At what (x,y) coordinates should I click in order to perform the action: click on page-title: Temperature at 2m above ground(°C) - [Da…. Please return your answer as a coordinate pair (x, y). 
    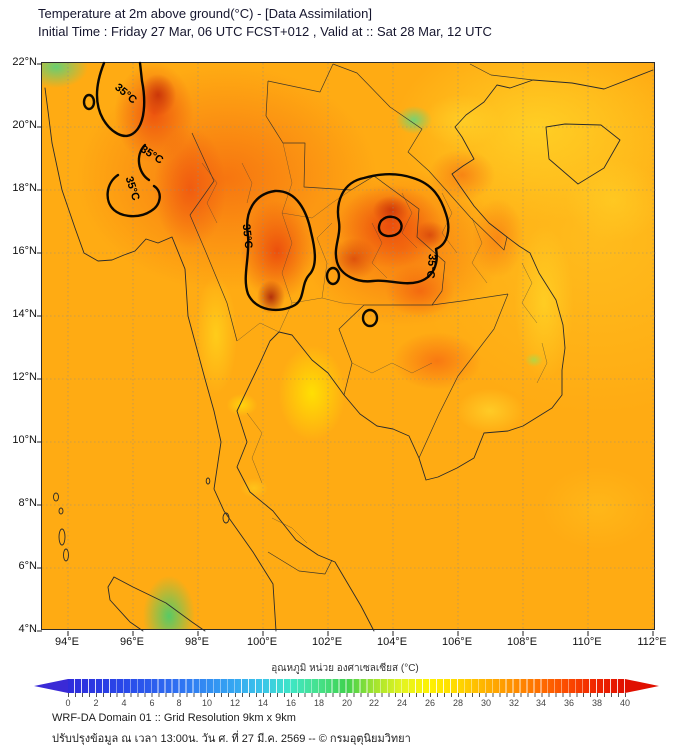
    Looking at the image, I should click on (205, 13).